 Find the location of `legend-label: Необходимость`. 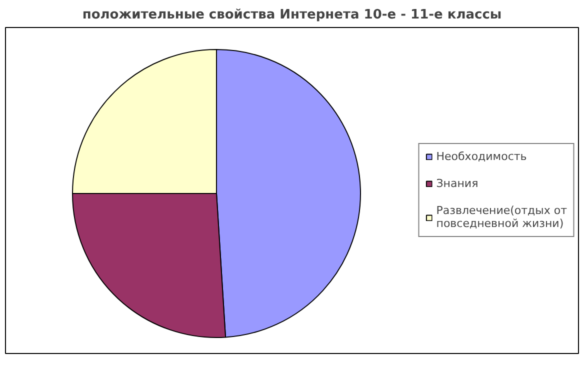

legend-label: Необходимость is located at coordinates (481, 156).